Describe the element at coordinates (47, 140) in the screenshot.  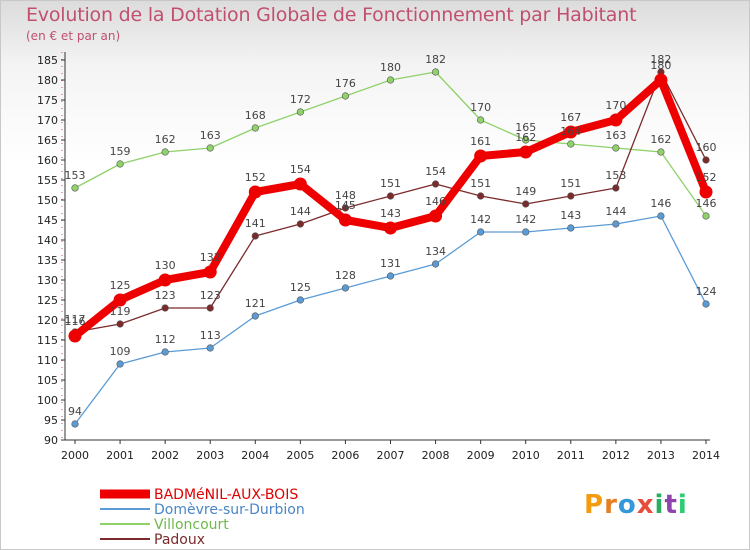
I see `y-tick-label: 165` at that location.